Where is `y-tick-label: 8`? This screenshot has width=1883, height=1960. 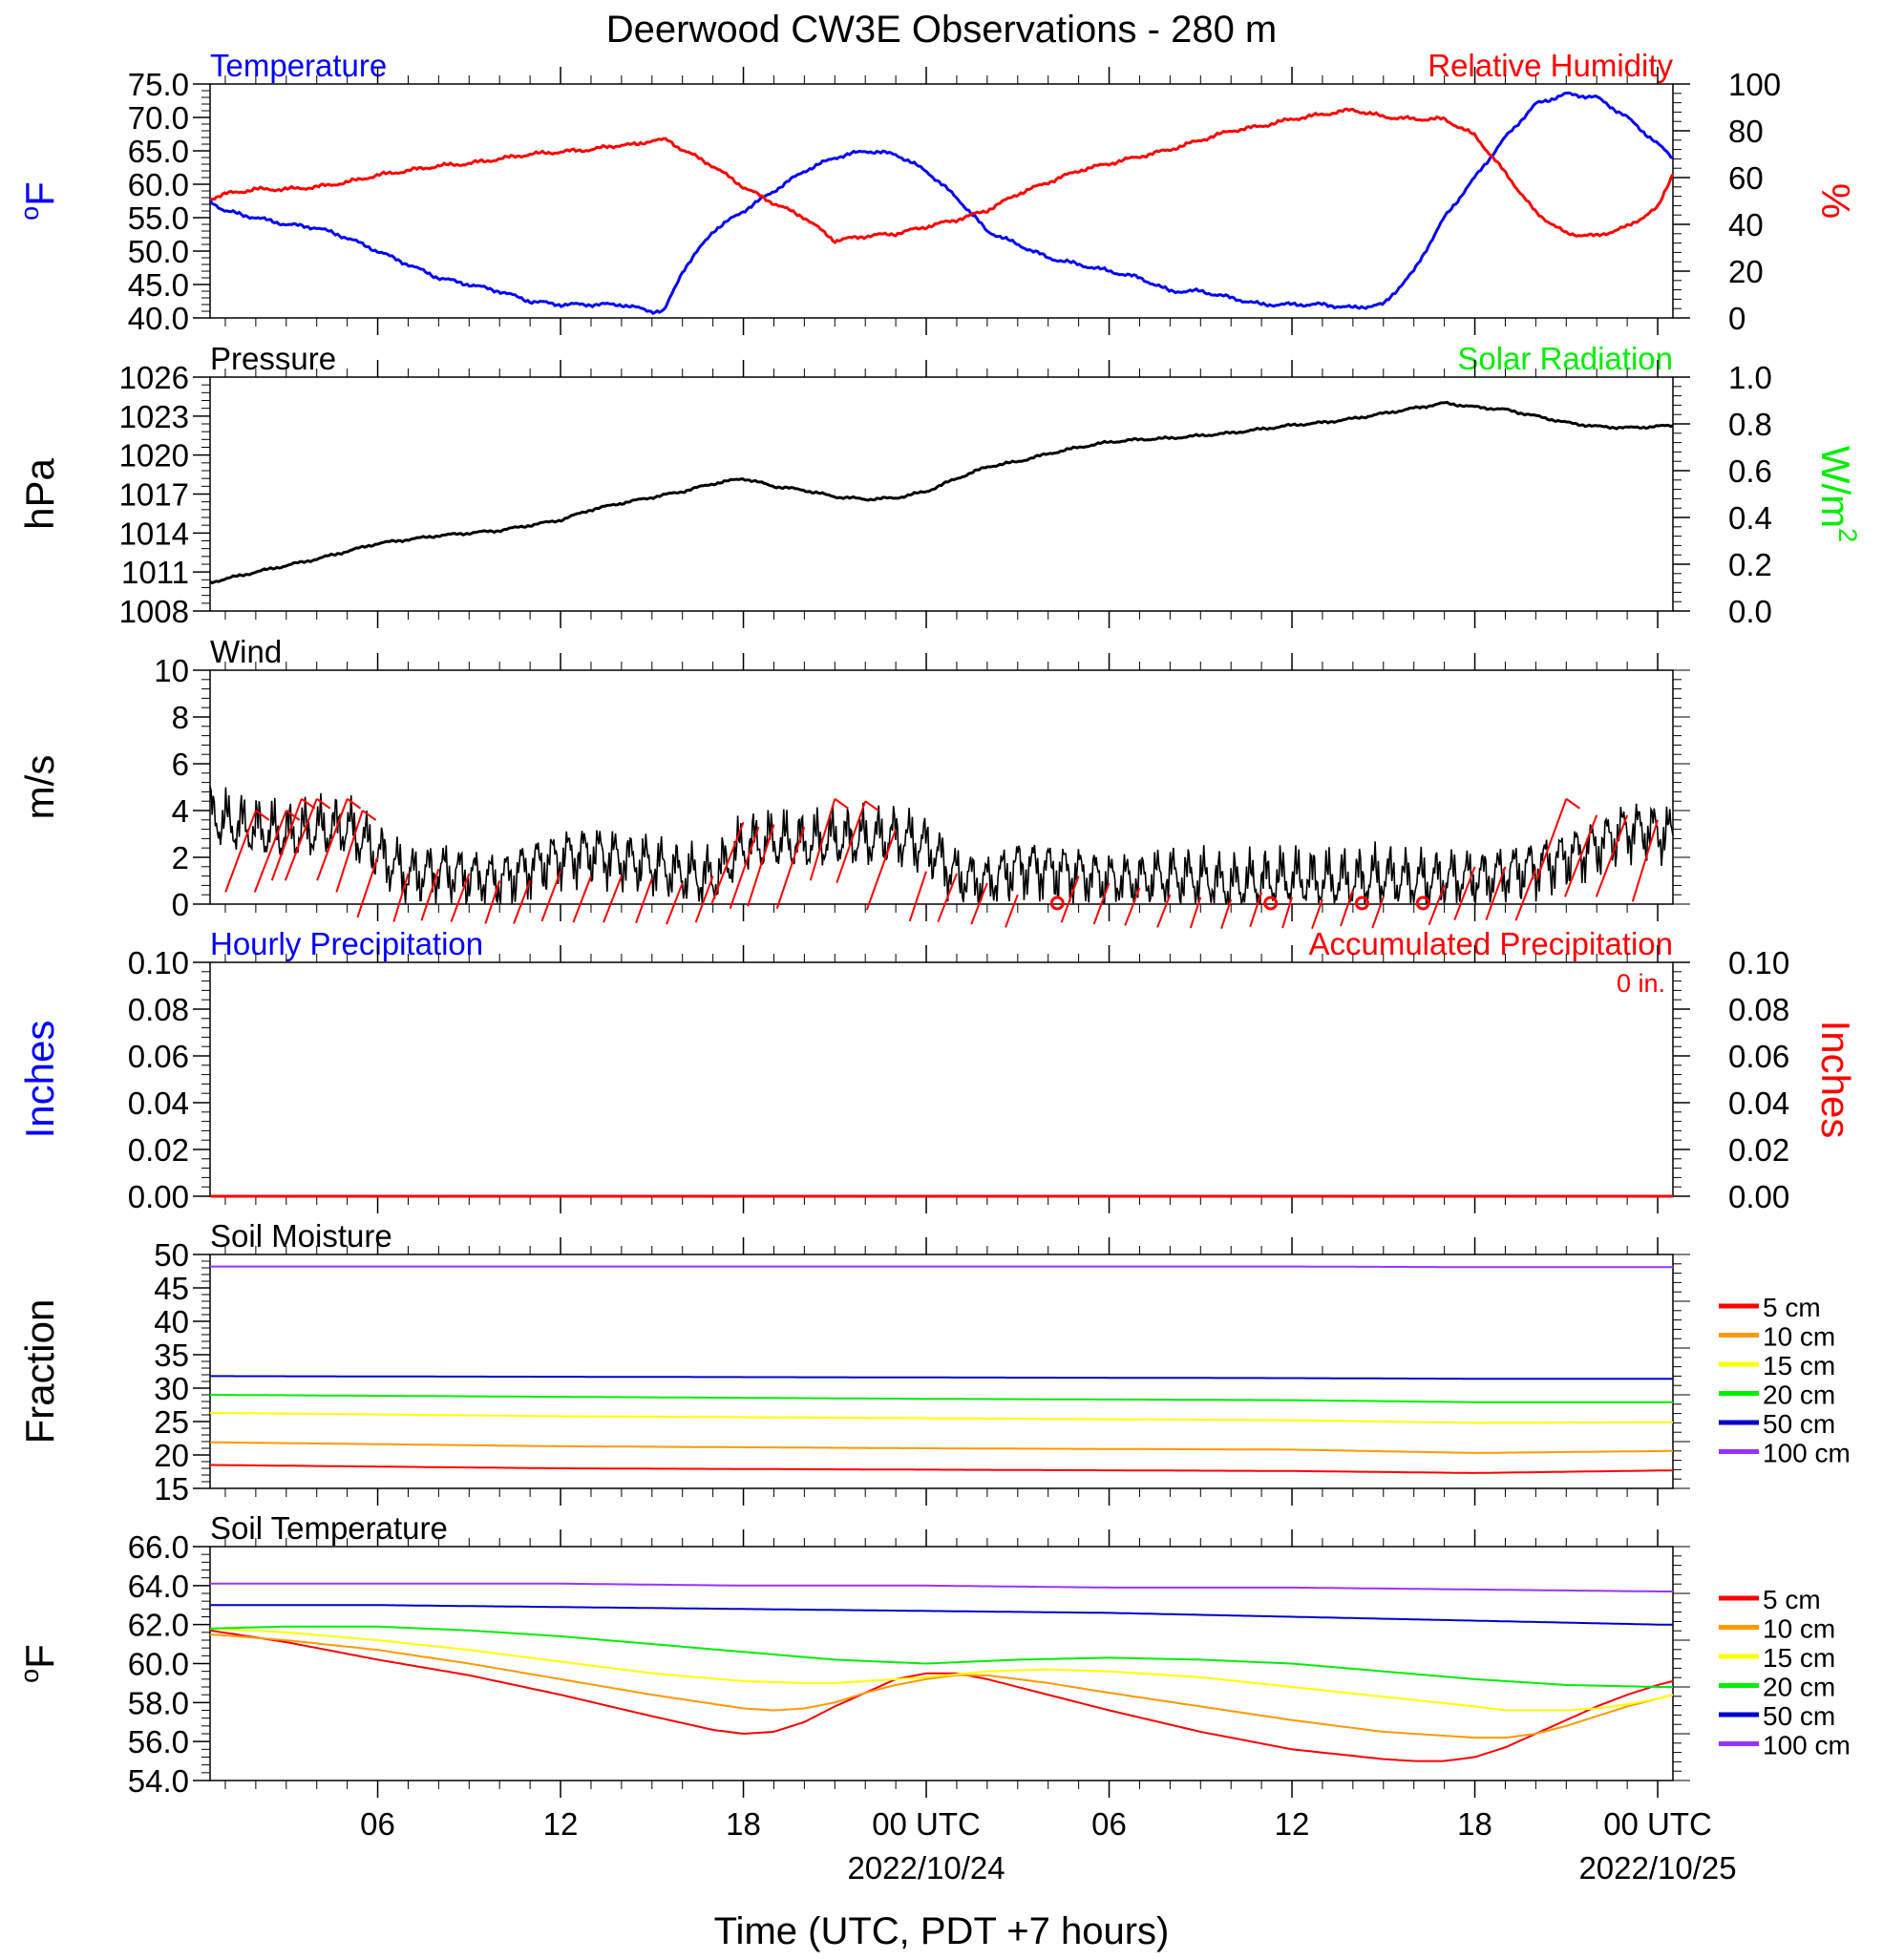
y-tick-label: 8 is located at coordinates (180, 717).